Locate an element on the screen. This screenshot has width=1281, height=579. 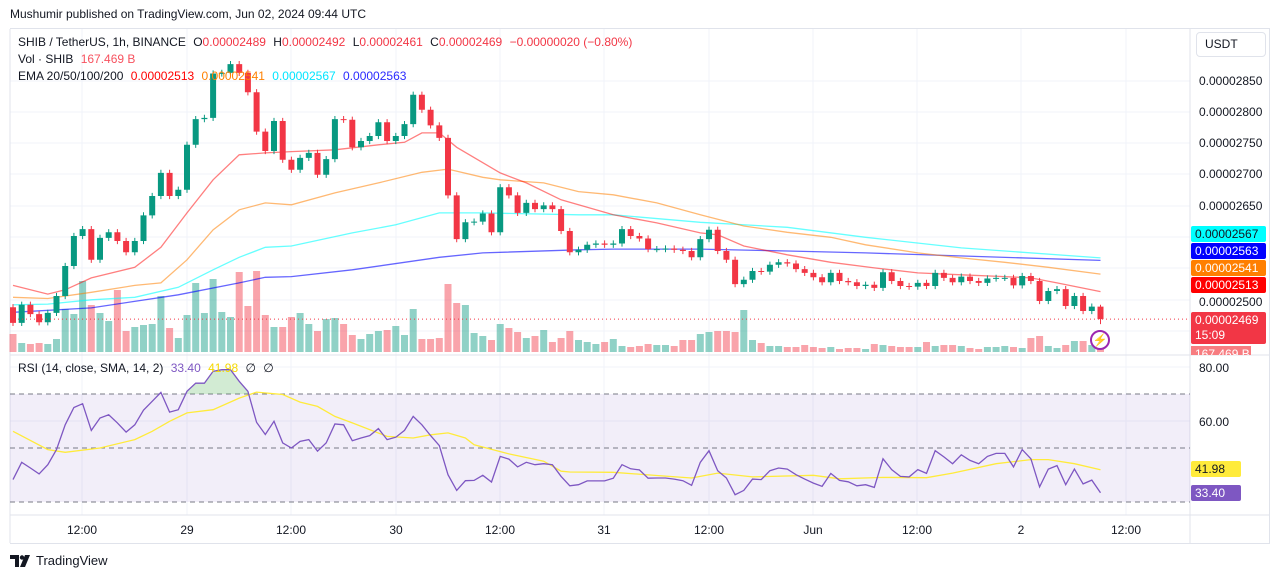
tradingview-logo-text: TradingView is located at coordinates (72, 560).